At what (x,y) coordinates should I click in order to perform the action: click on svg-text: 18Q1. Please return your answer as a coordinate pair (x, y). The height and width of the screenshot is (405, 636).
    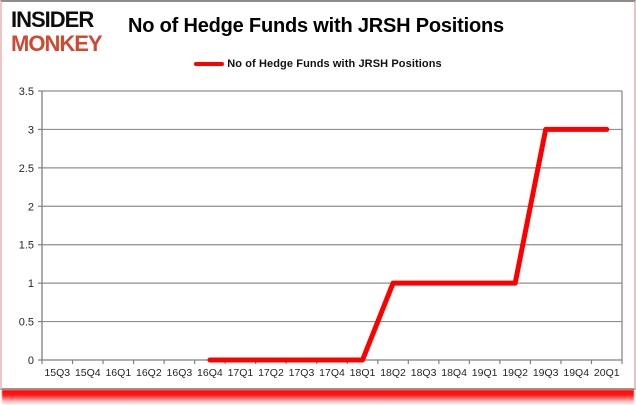
    Looking at the image, I should click on (363, 373).